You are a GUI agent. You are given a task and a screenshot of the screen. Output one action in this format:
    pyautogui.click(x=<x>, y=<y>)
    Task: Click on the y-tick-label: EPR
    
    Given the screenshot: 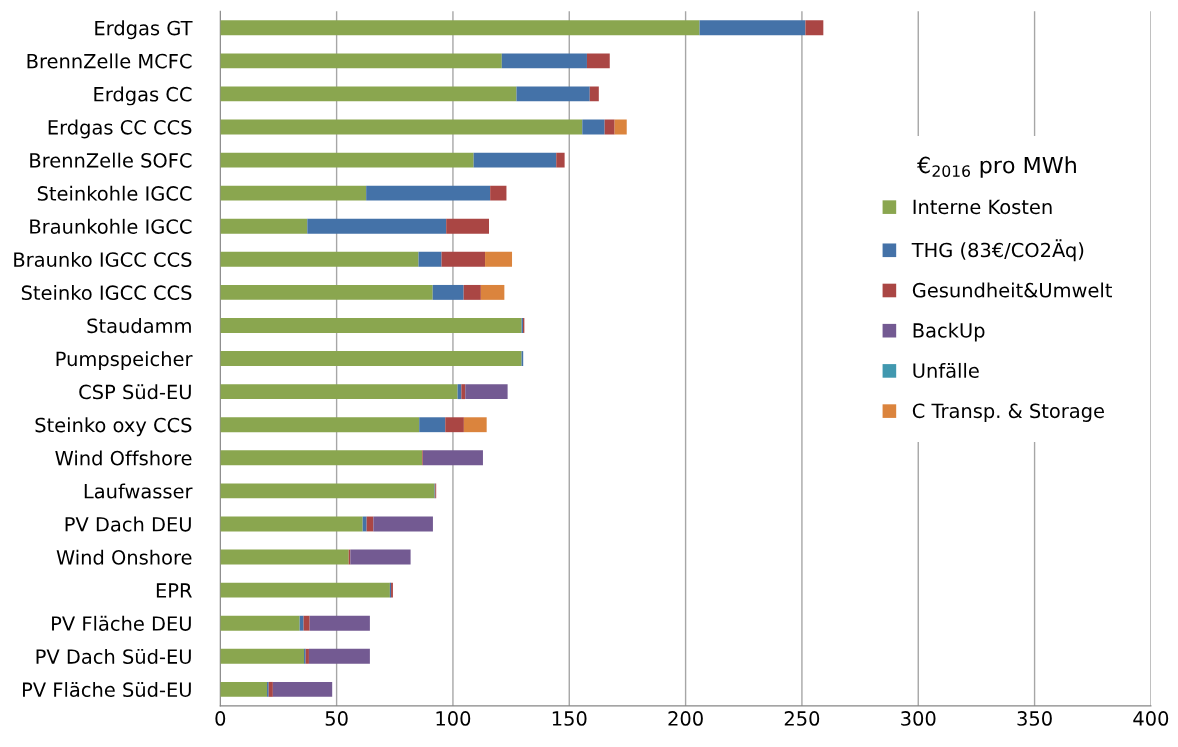 What is the action you would take?
    pyautogui.click(x=174, y=590)
    